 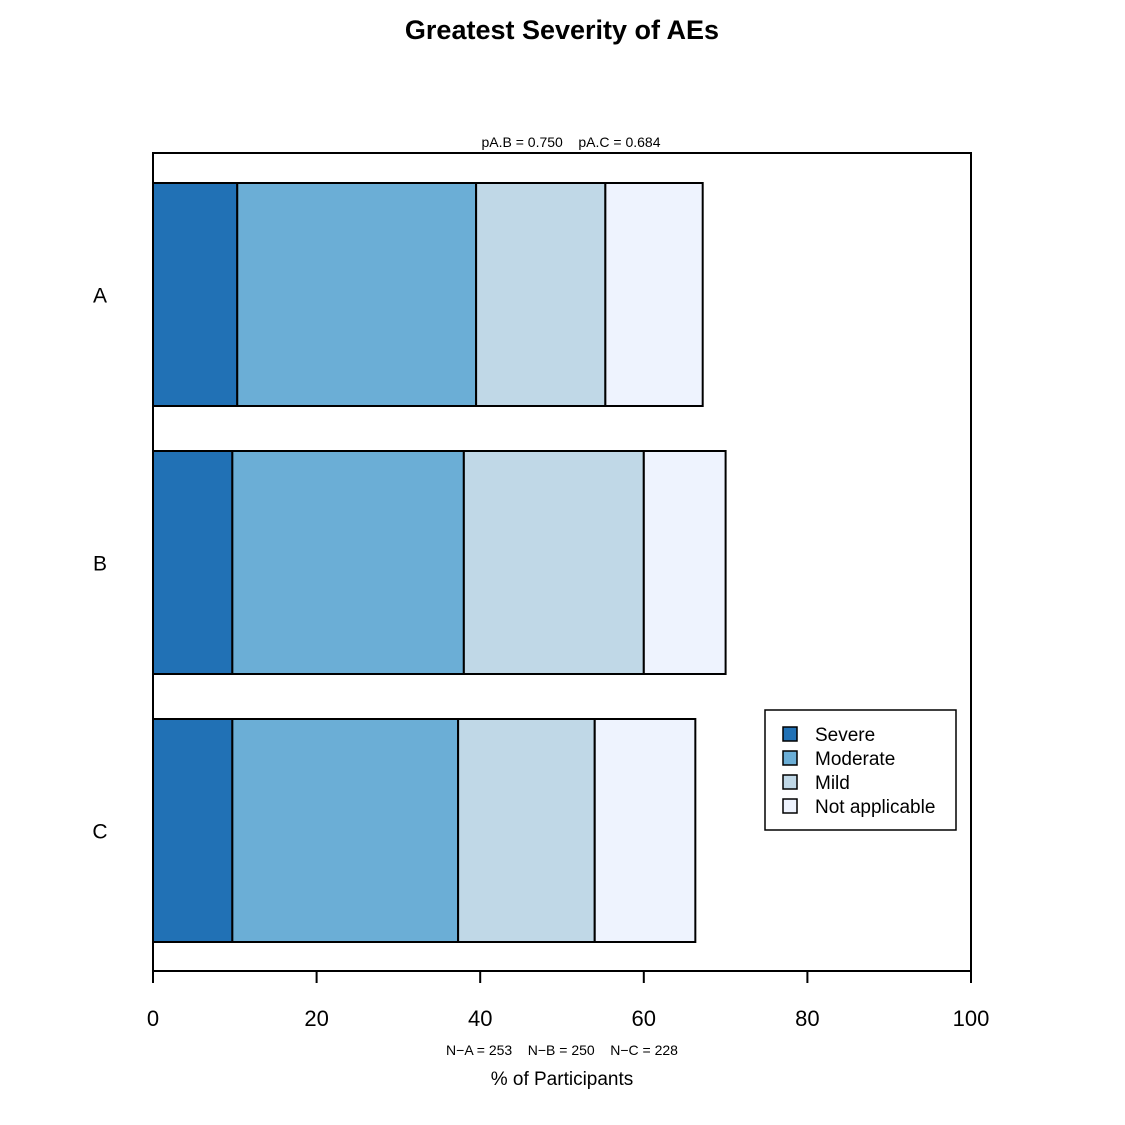 I want to click on sample-size-note: N−A = 253 N−B = 250 N−C = 228, so click(x=562, y=1050).